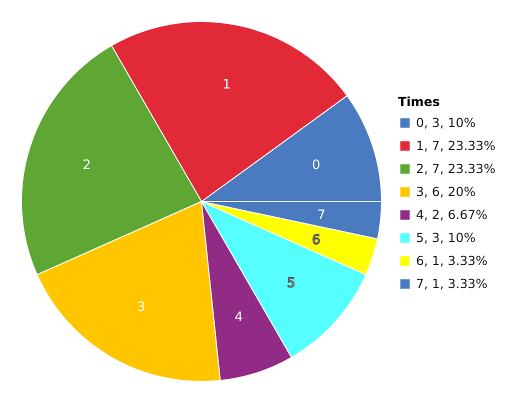 The width and height of the screenshot is (518, 401). What do you see at coordinates (316, 240) in the screenshot?
I see `text: 6` at bounding box center [316, 240].